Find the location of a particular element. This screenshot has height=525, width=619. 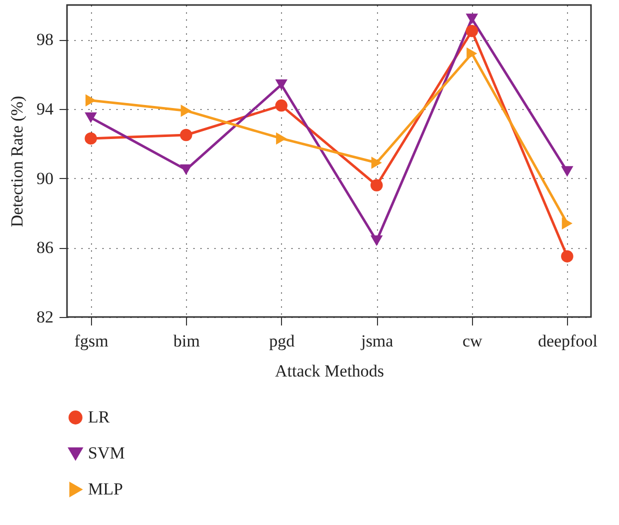

x-tick-label: pgd is located at coordinates (282, 341).